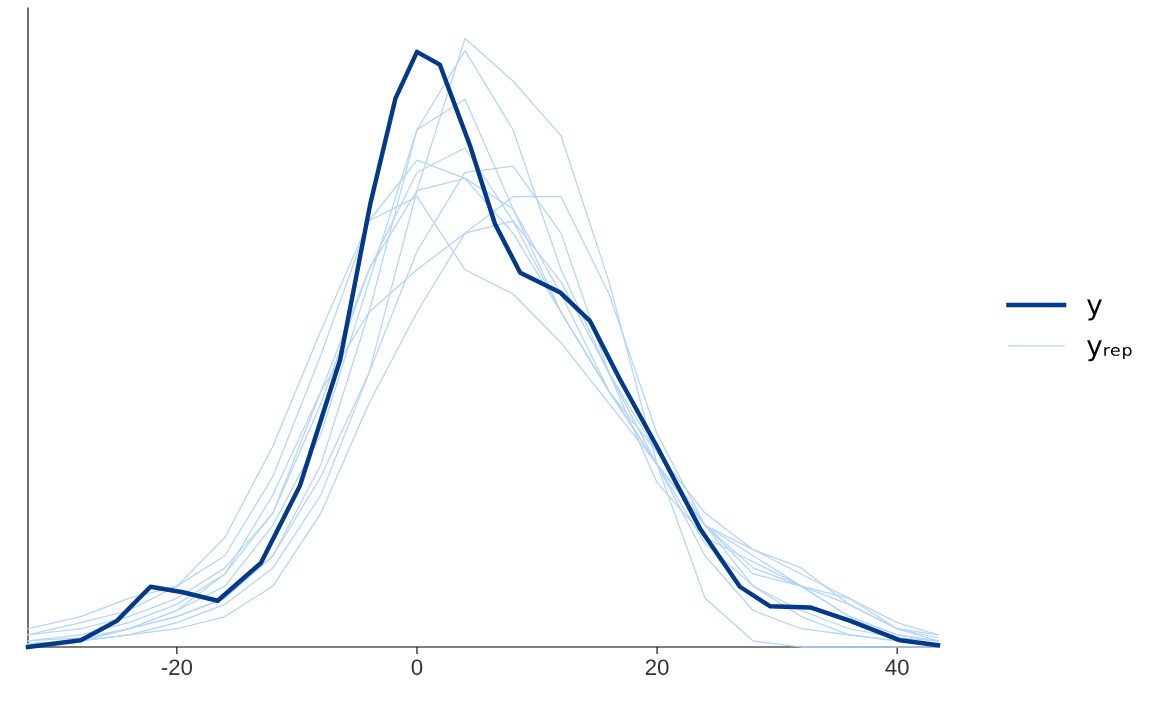  Describe the element at coordinates (1094, 310) in the screenshot. I see `legend-label: y` at that location.